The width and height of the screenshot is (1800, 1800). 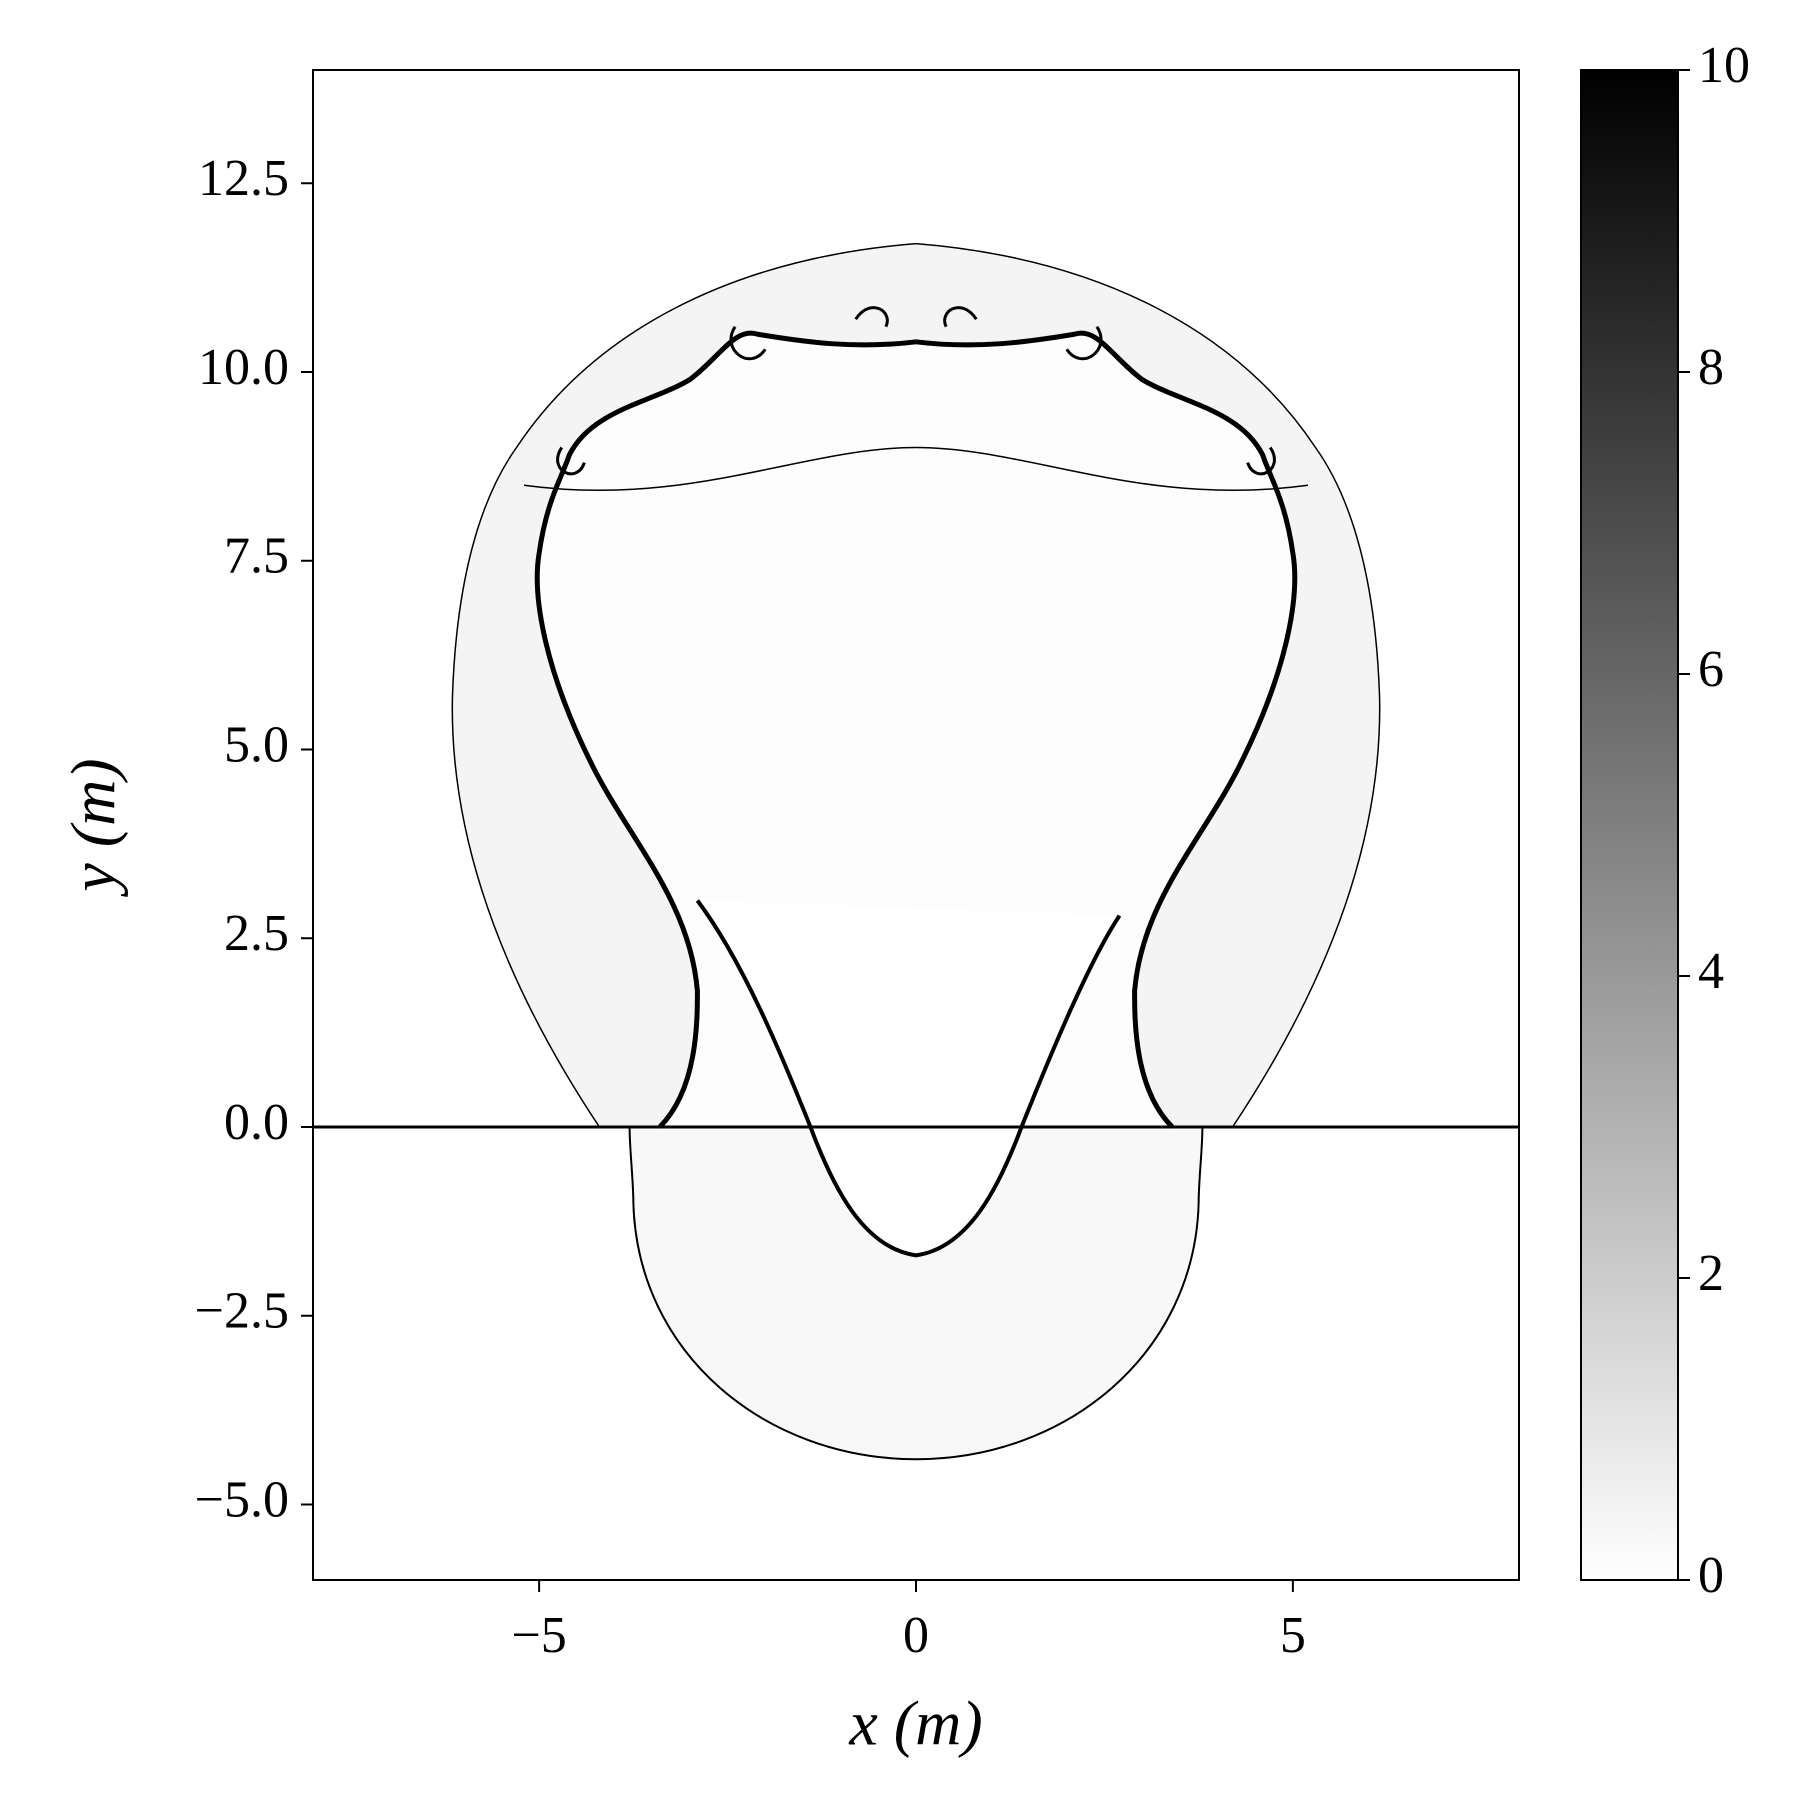 What do you see at coordinates (93, 827) in the screenshot?
I see `y-axis-label: y (m)` at bounding box center [93, 827].